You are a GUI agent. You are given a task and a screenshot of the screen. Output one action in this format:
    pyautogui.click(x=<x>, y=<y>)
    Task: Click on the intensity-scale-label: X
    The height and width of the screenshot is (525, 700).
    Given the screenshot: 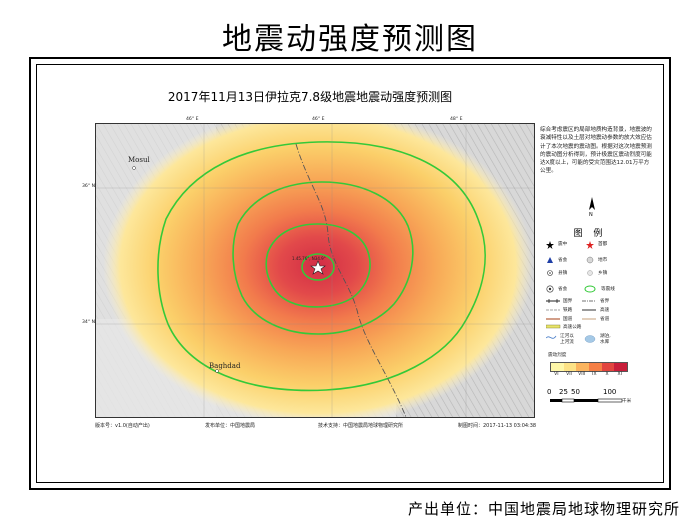 What is the action you would take?
    pyautogui.click(x=607, y=374)
    